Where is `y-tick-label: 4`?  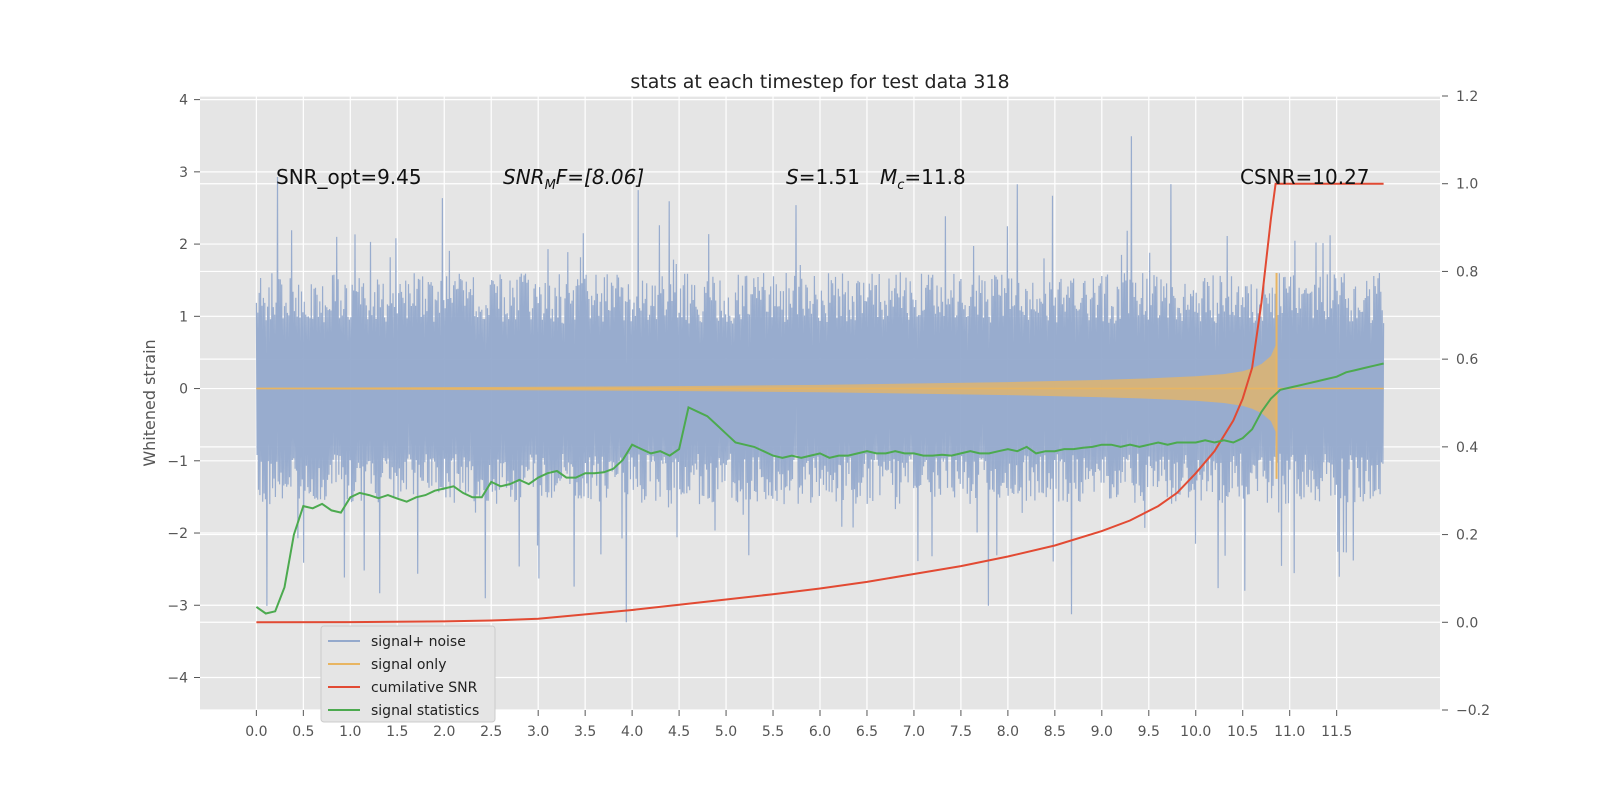
y-tick-label: 4 is located at coordinates (183, 101).